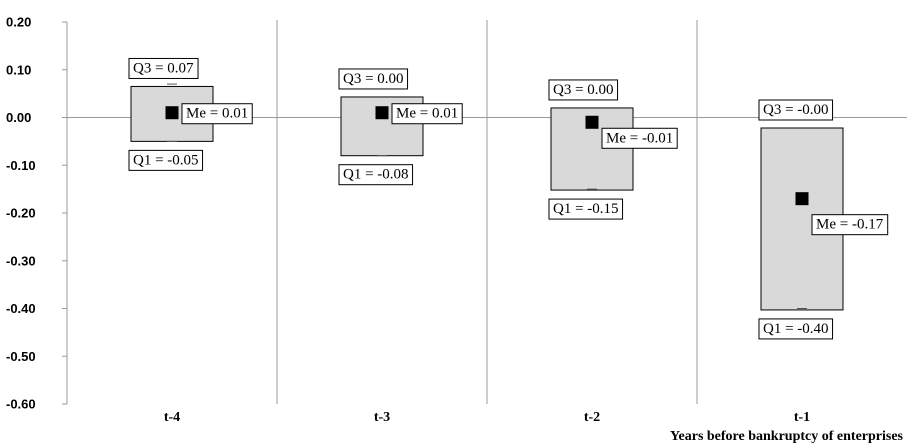 This screenshot has height=446, width=907. I want to click on q1-label-t-2: Q1 = -0.15, so click(586, 209).